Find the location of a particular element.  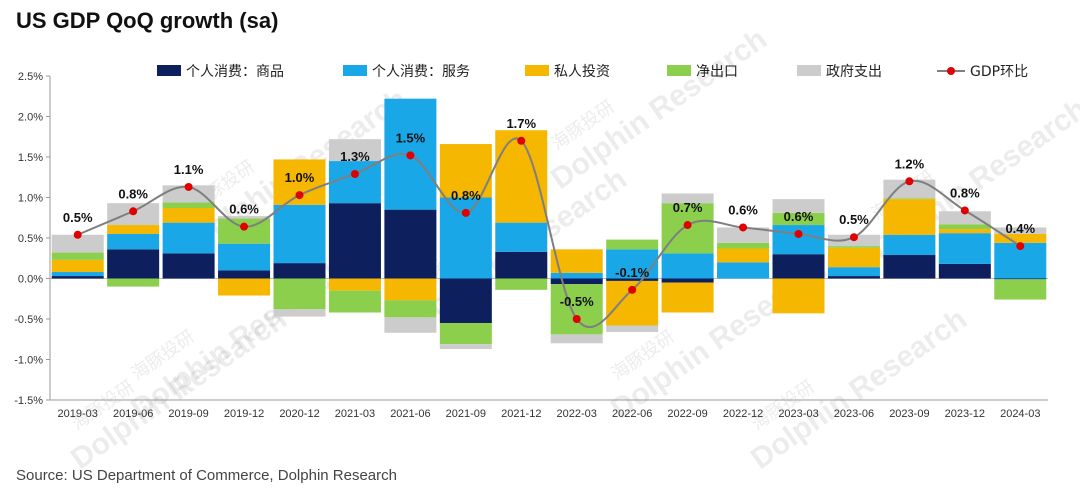

x-tick-label: 2023-03 is located at coordinates (798, 414).